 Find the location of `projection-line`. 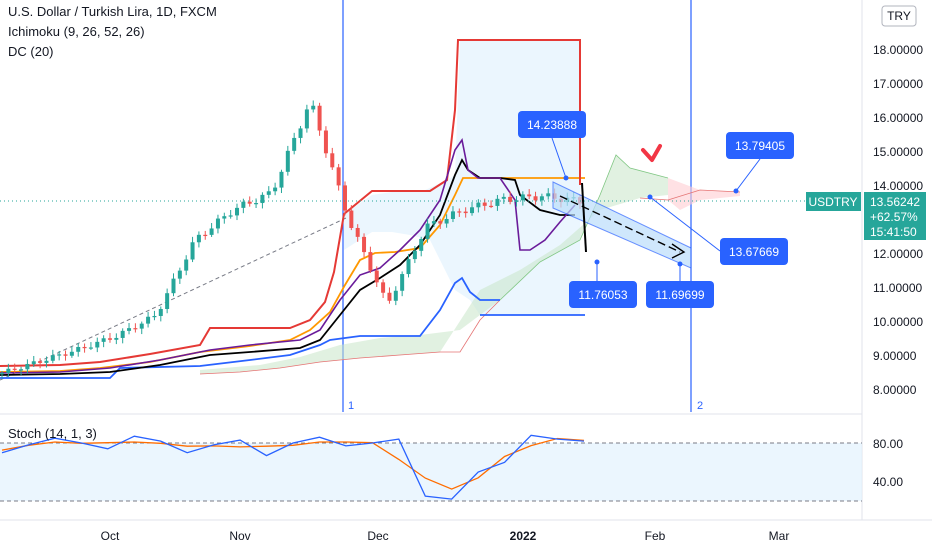

projection-line is located at coordinates (584, 217).